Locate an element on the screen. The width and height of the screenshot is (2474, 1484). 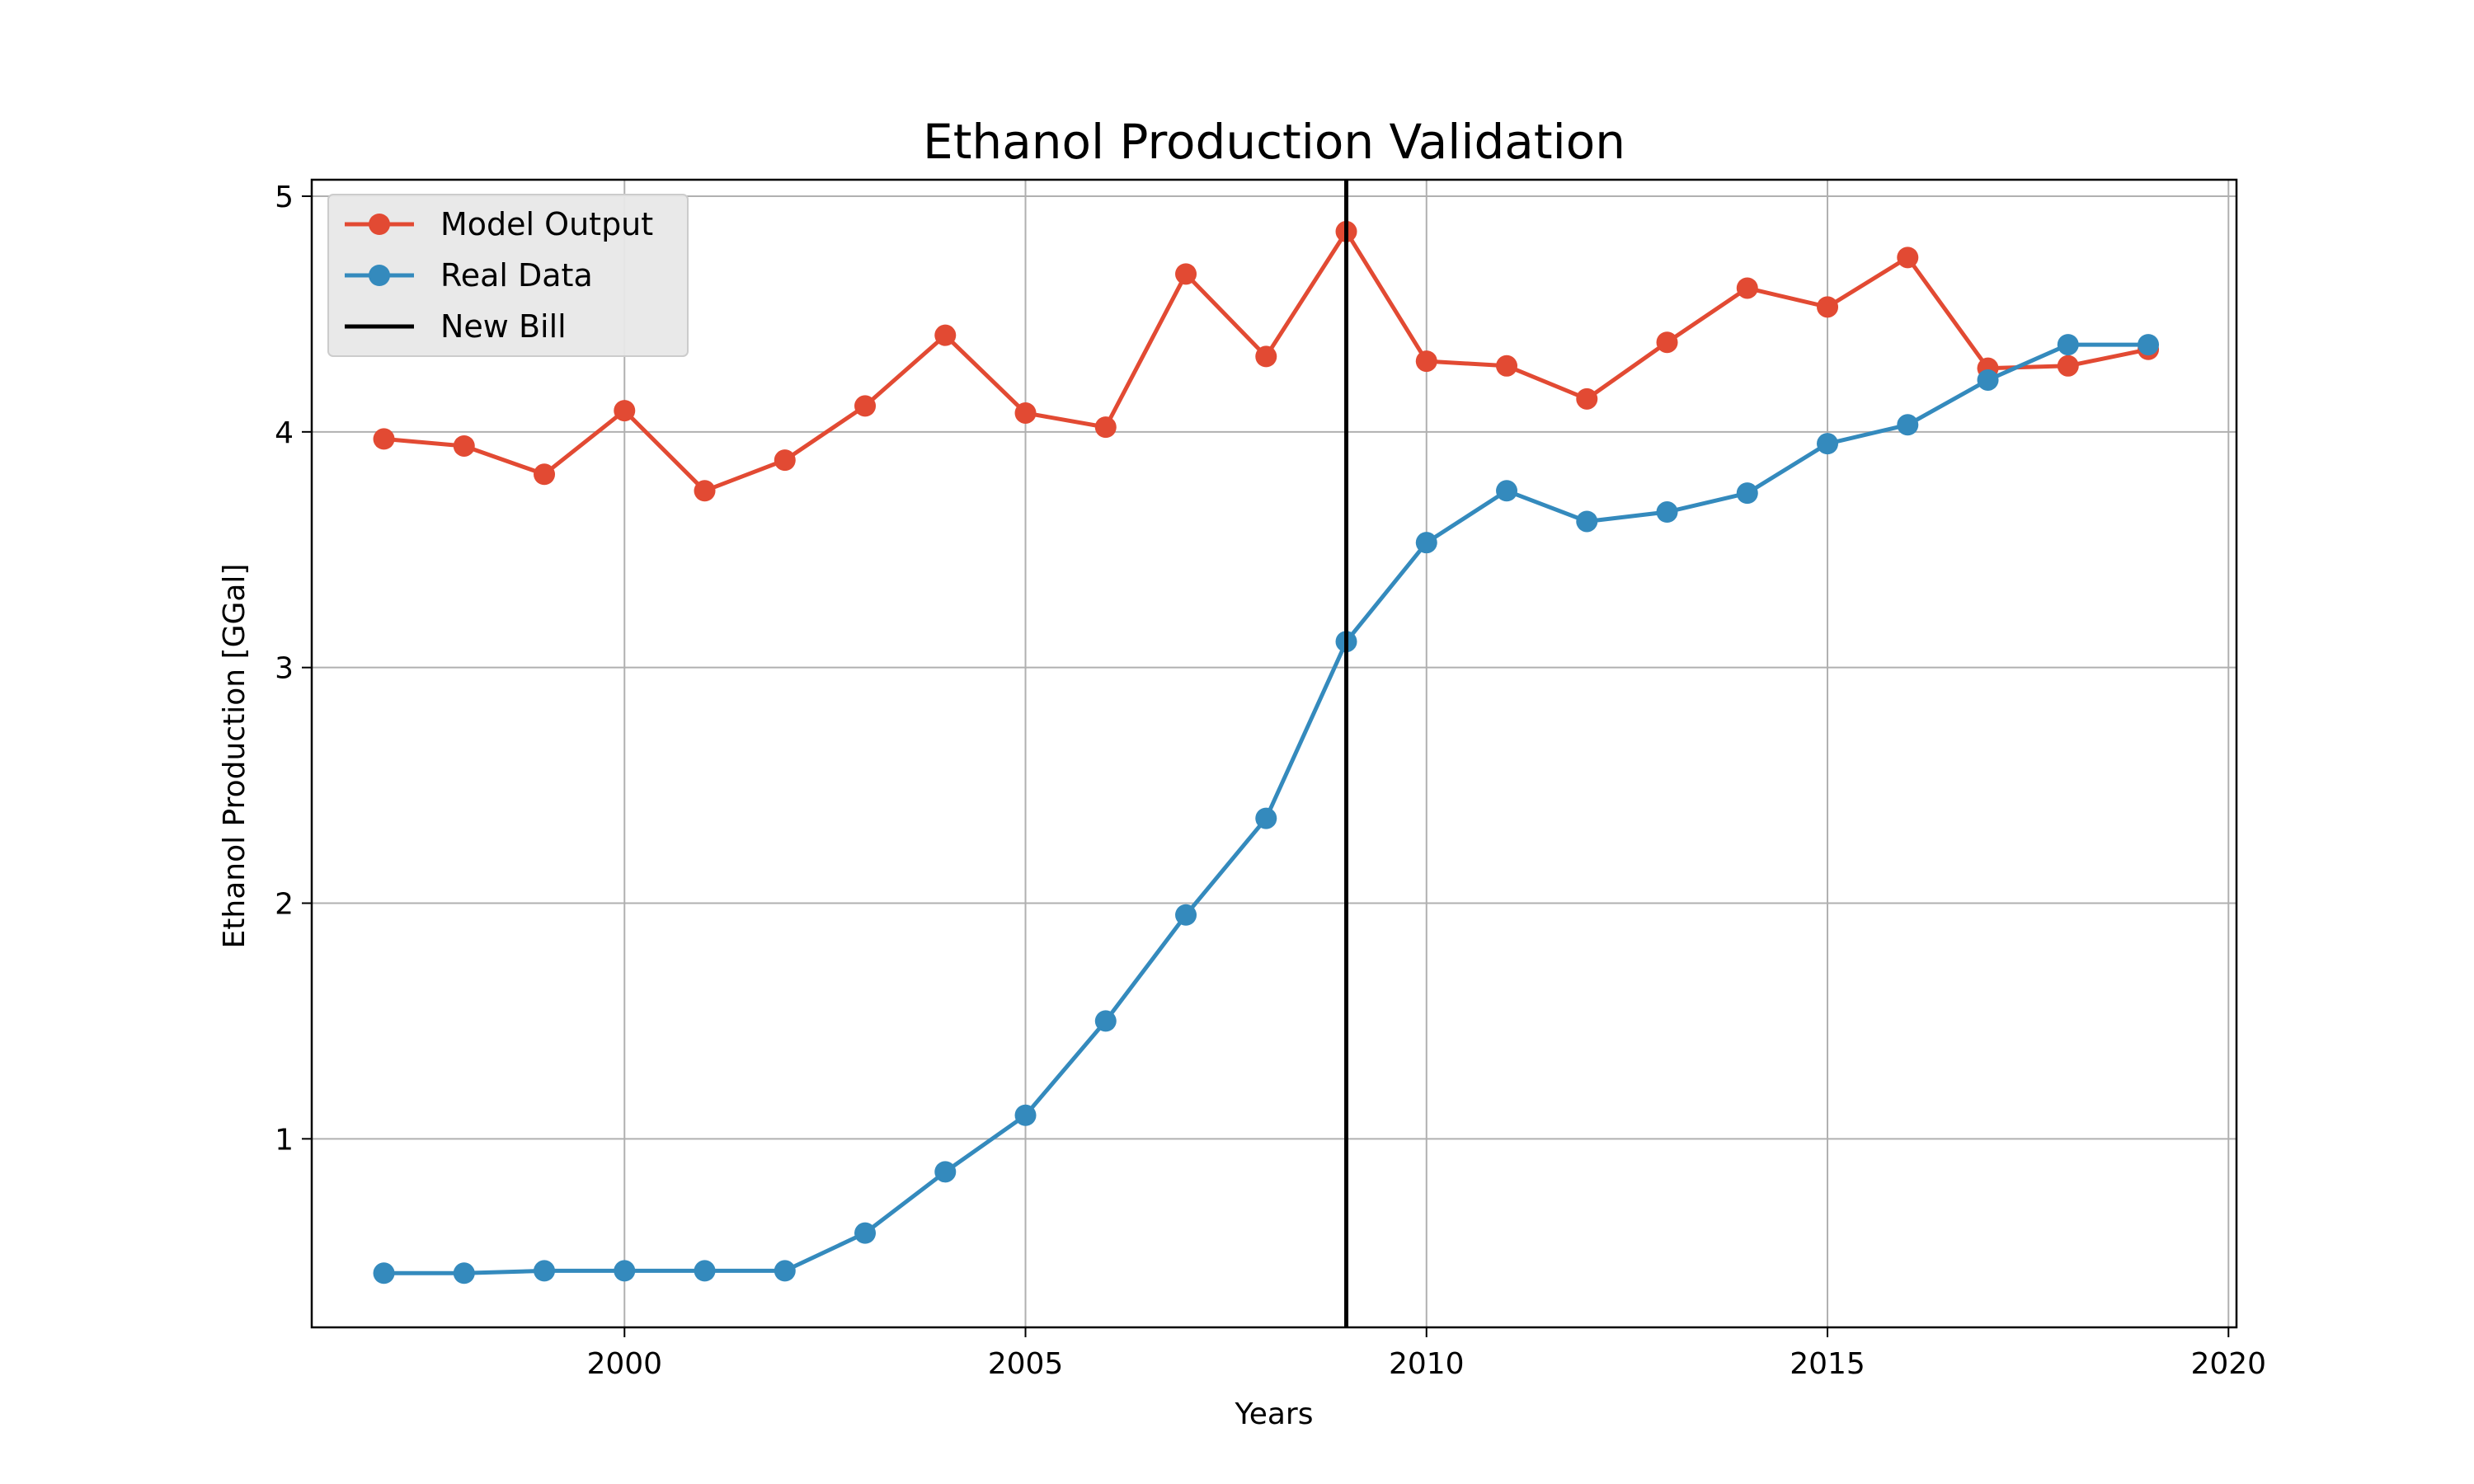
series-model-output is located at coordinates (1266, 361).